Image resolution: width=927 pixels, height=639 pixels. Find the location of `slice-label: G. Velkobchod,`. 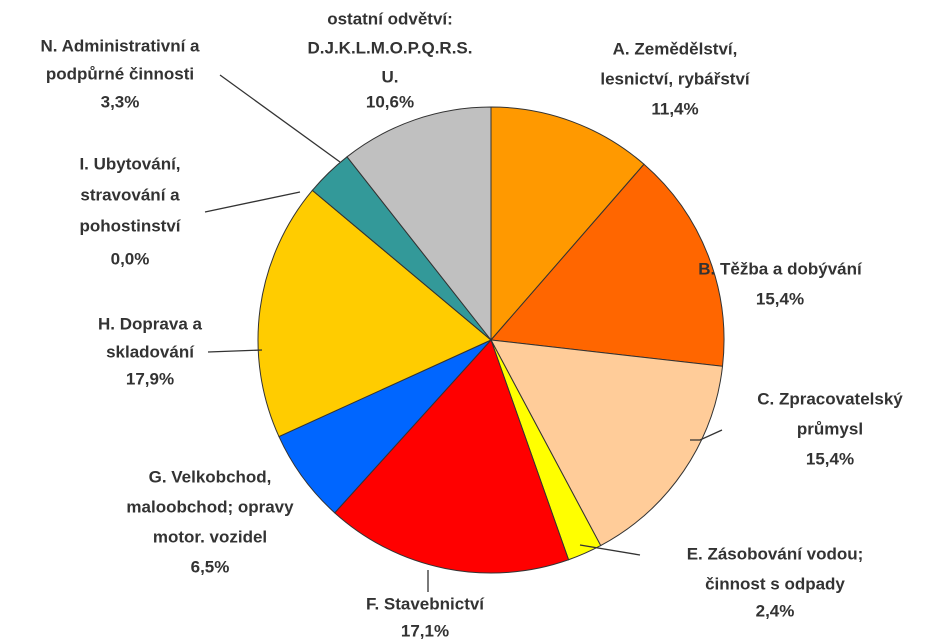

slice-label: G. Velkobchod, is located at coordinates (210, 476).